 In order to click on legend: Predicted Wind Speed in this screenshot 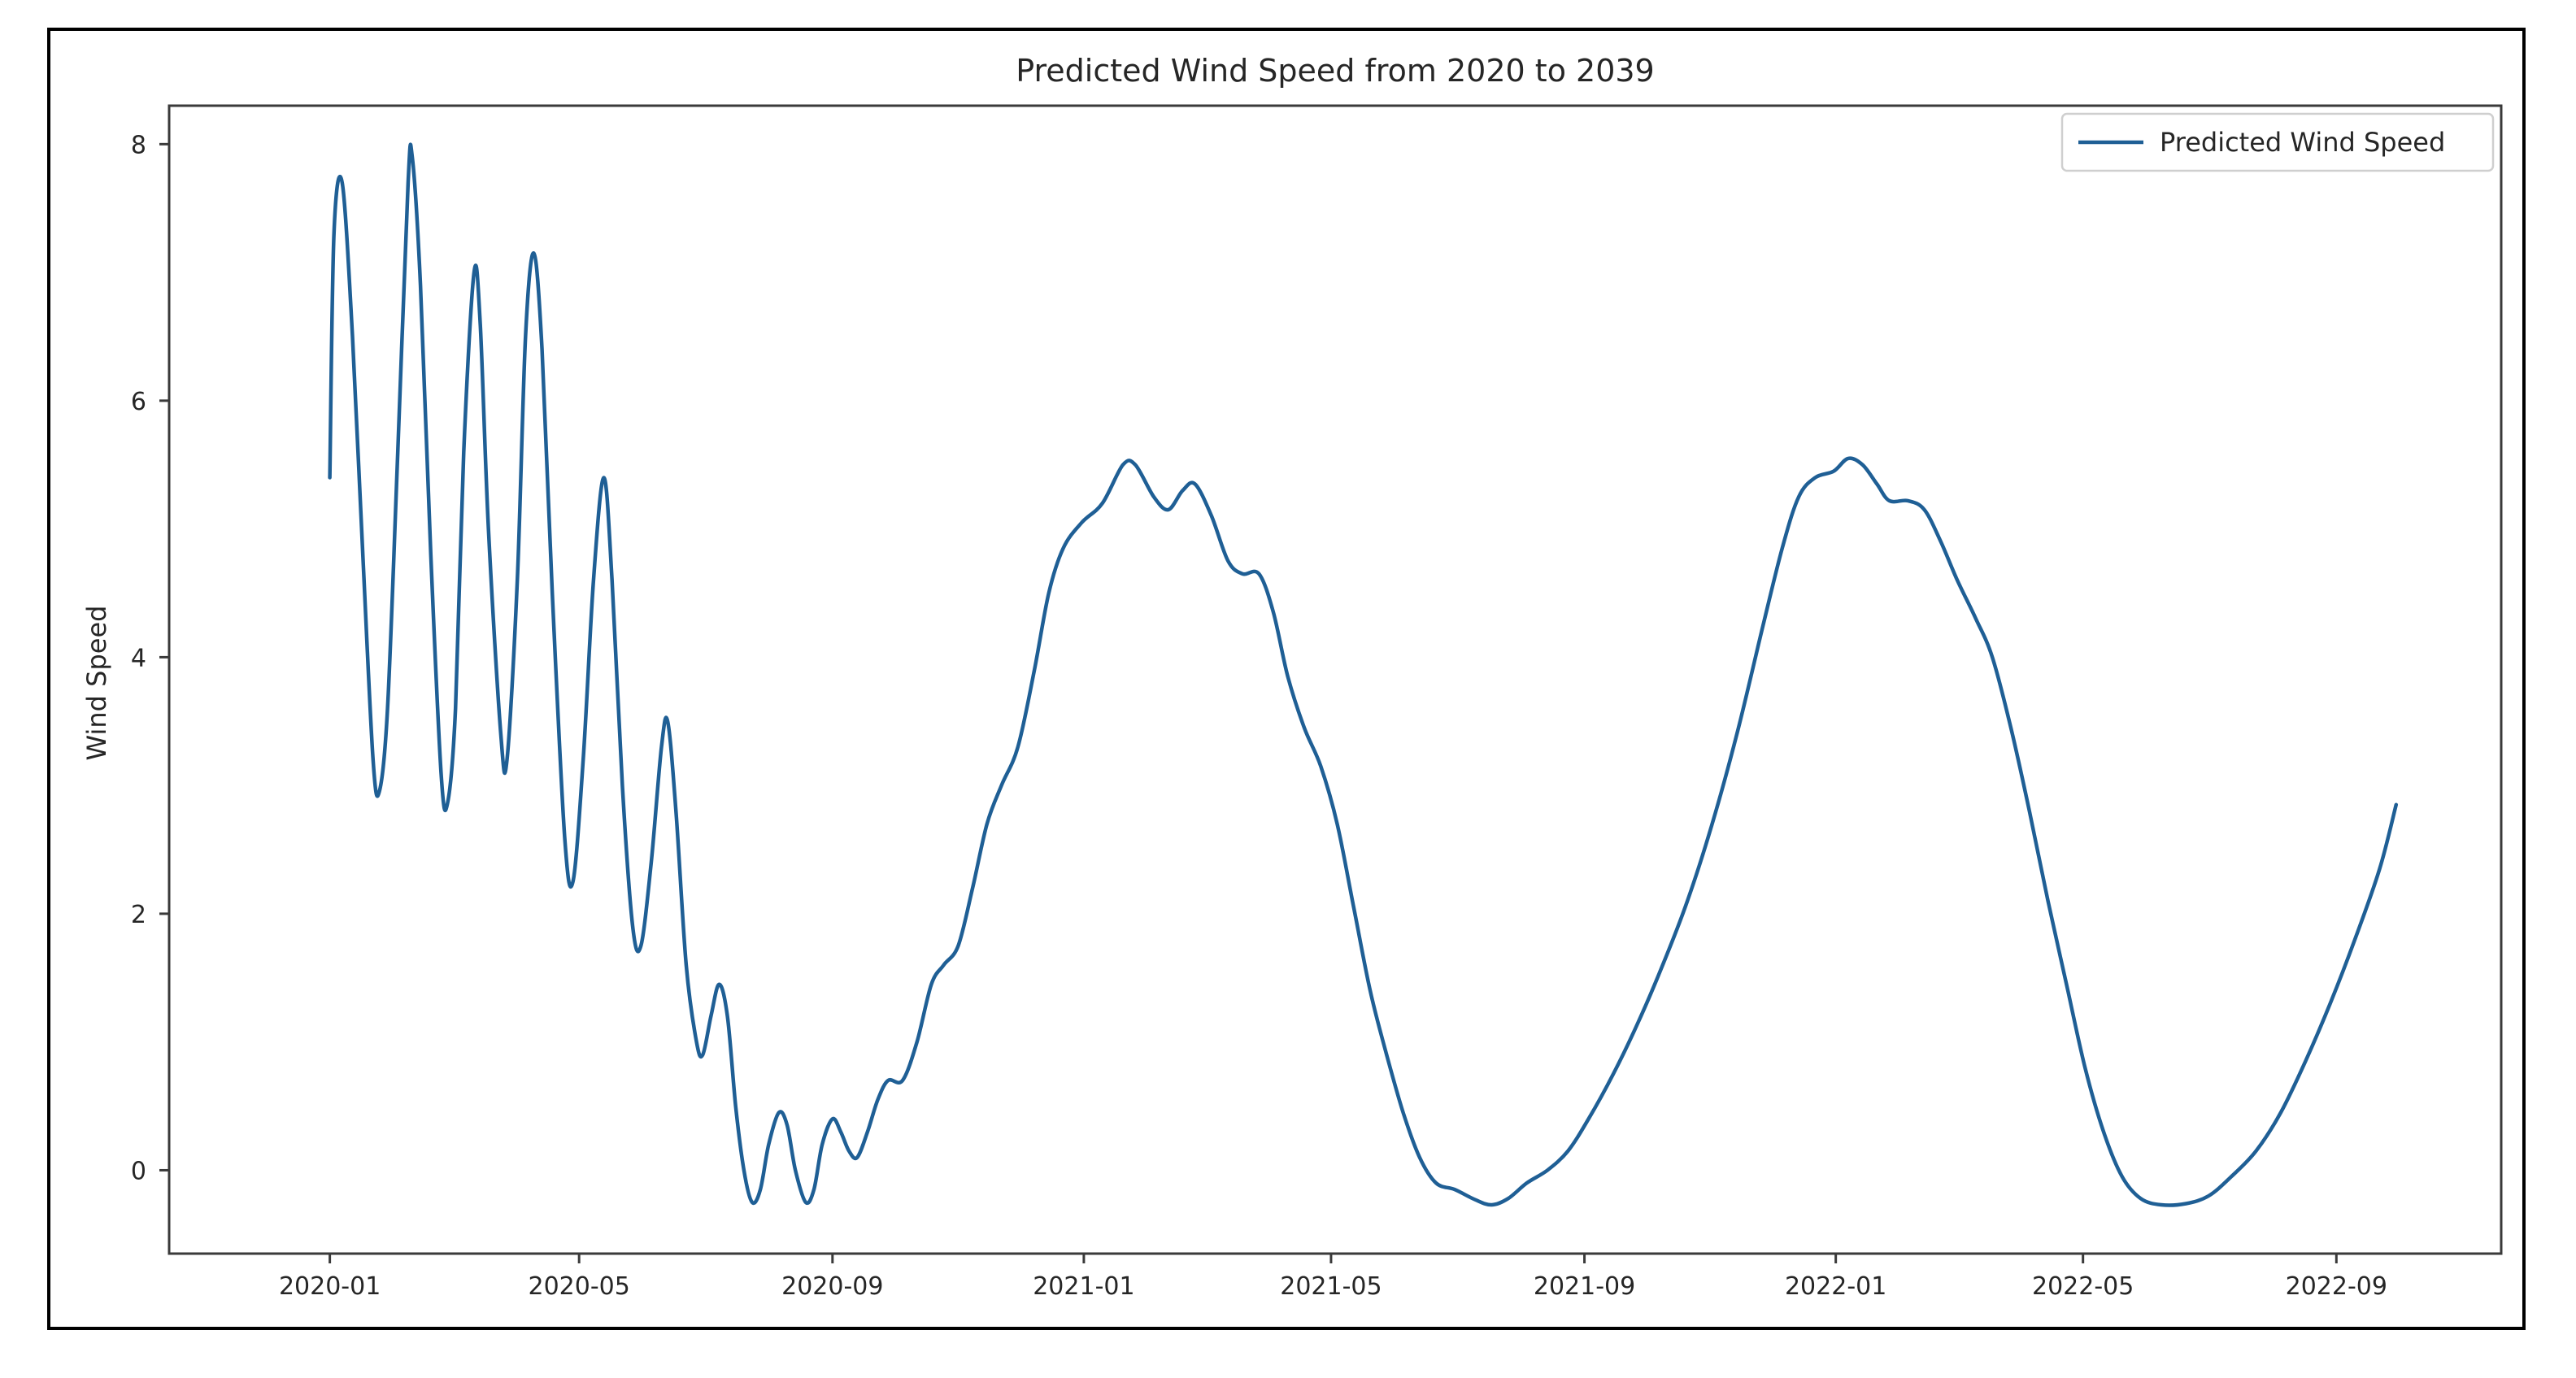, I will do `click(2277, 142)`.